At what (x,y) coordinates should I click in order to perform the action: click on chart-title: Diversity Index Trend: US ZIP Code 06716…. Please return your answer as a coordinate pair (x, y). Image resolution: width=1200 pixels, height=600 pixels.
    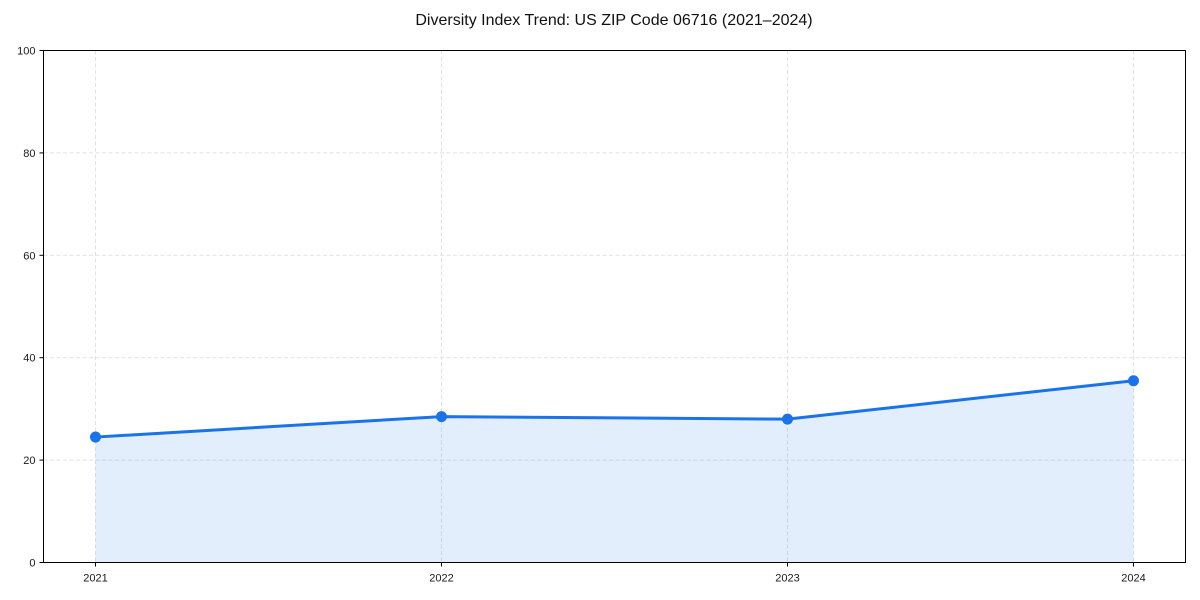
    Looking at the image, I should click on (614, 20).